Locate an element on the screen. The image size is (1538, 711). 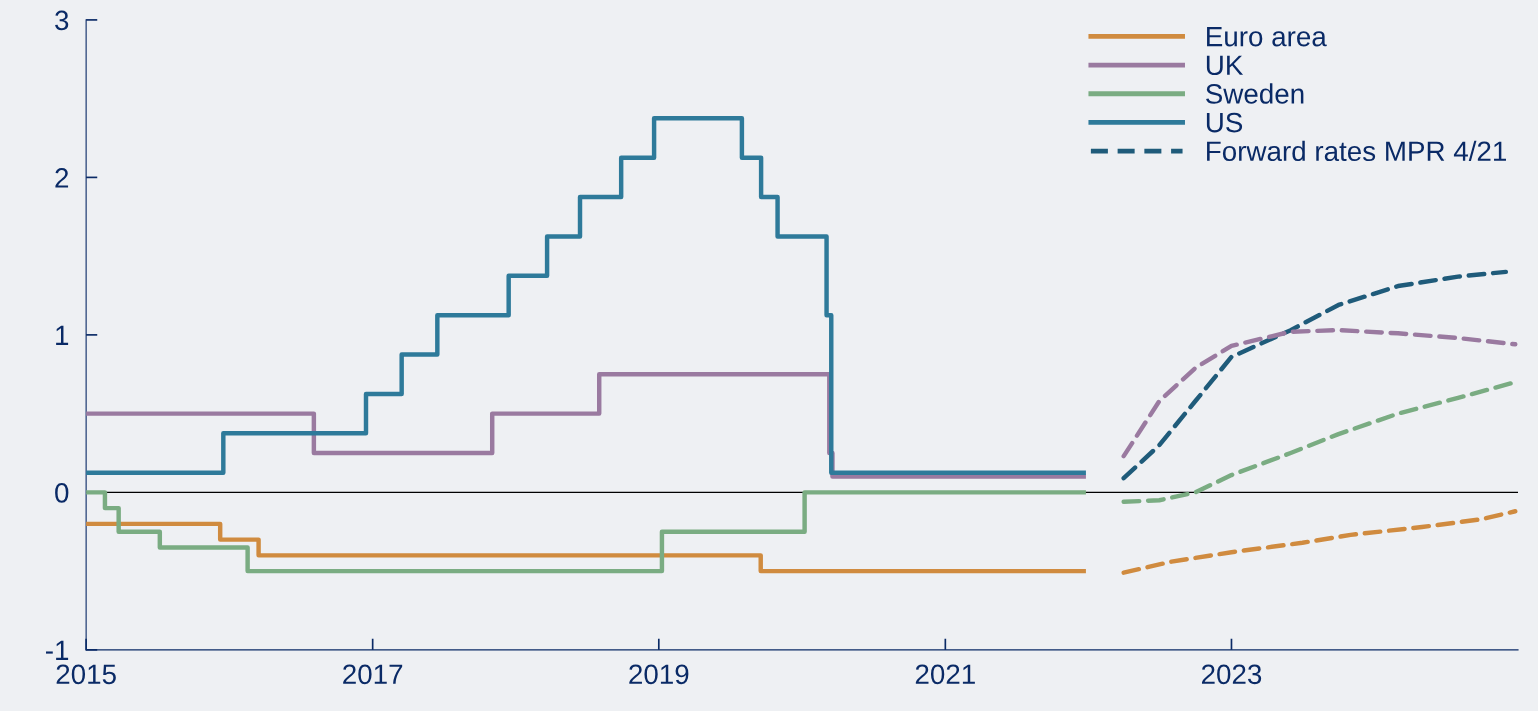
legend-label: UK is located at coordinates (1225, 65).